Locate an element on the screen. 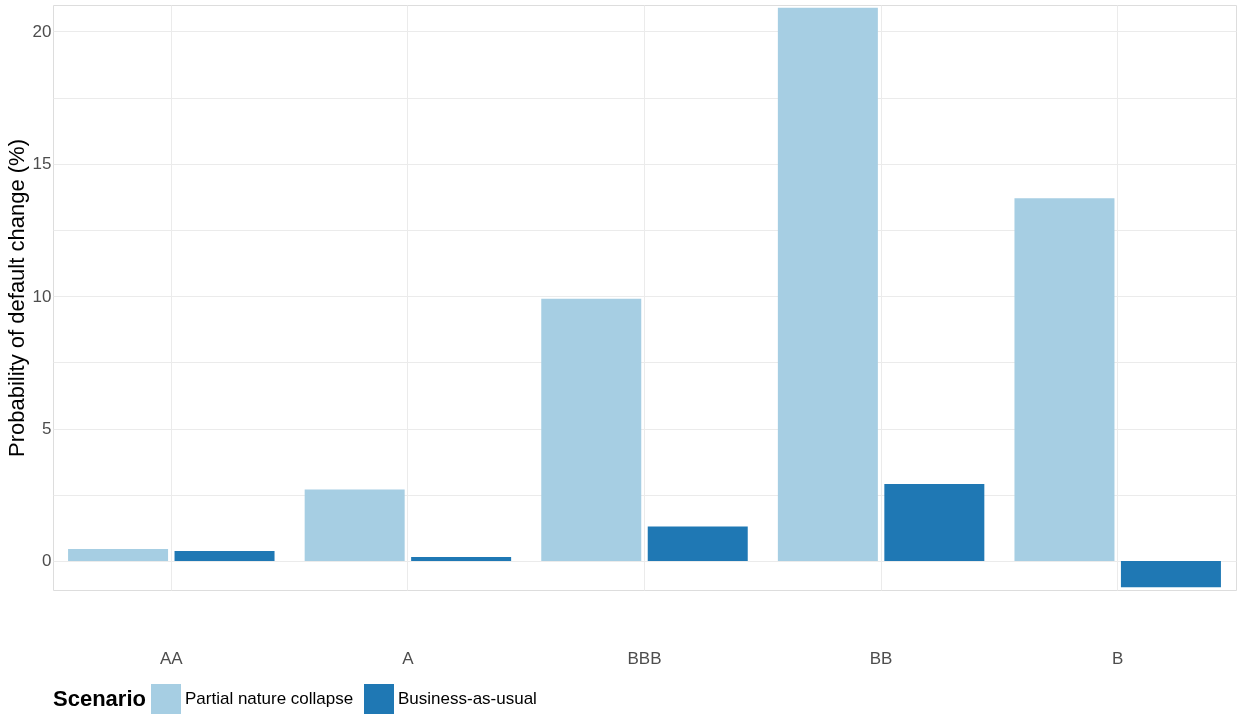 The height and width of the screenshot is (719, 1241). legend-label: Partial nature collapse is located at coordinates (269, 698).